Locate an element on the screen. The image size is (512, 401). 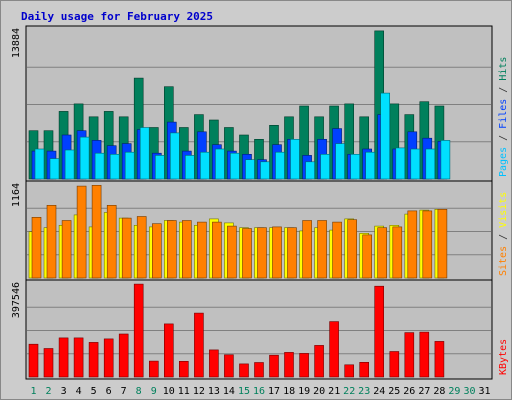
series-axis-label: Pages / Files / Hits is located at coordinates (503, 117).